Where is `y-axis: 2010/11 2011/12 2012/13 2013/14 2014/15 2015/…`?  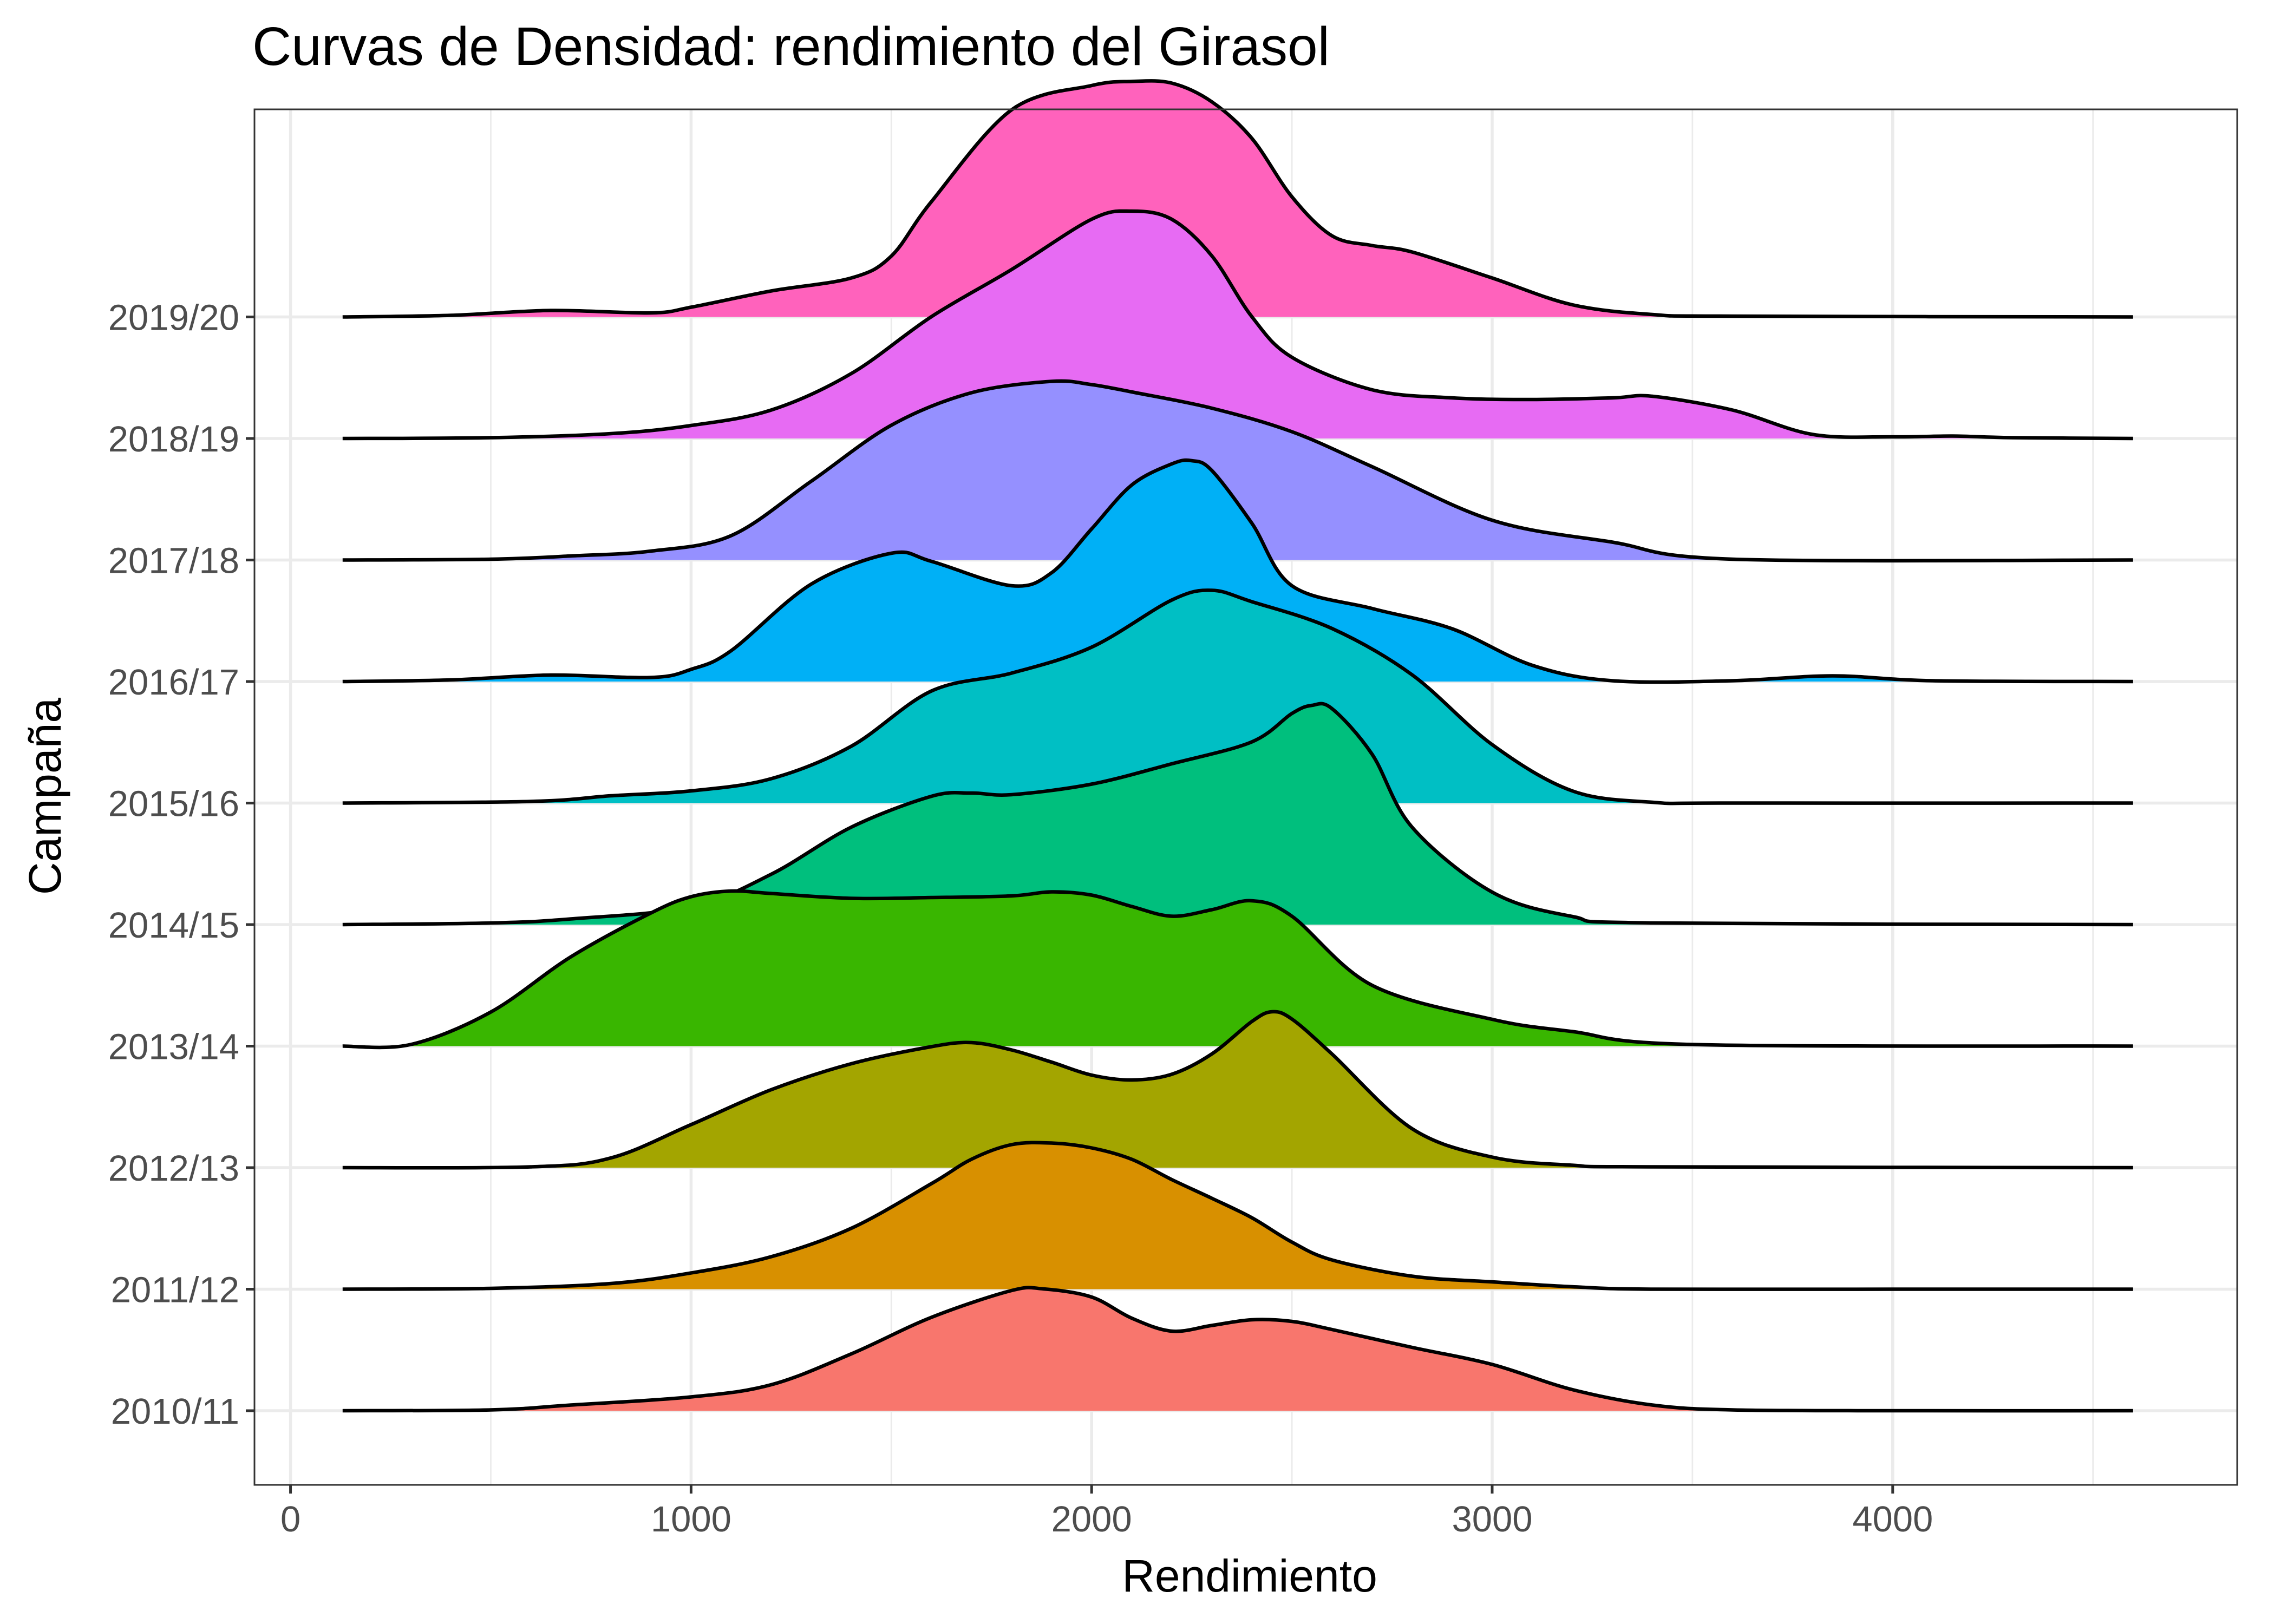 y-axis: 2010/11 2011/12 2012/13 2013/14 2014/15 2015/… is located at coordinates (181, 865).